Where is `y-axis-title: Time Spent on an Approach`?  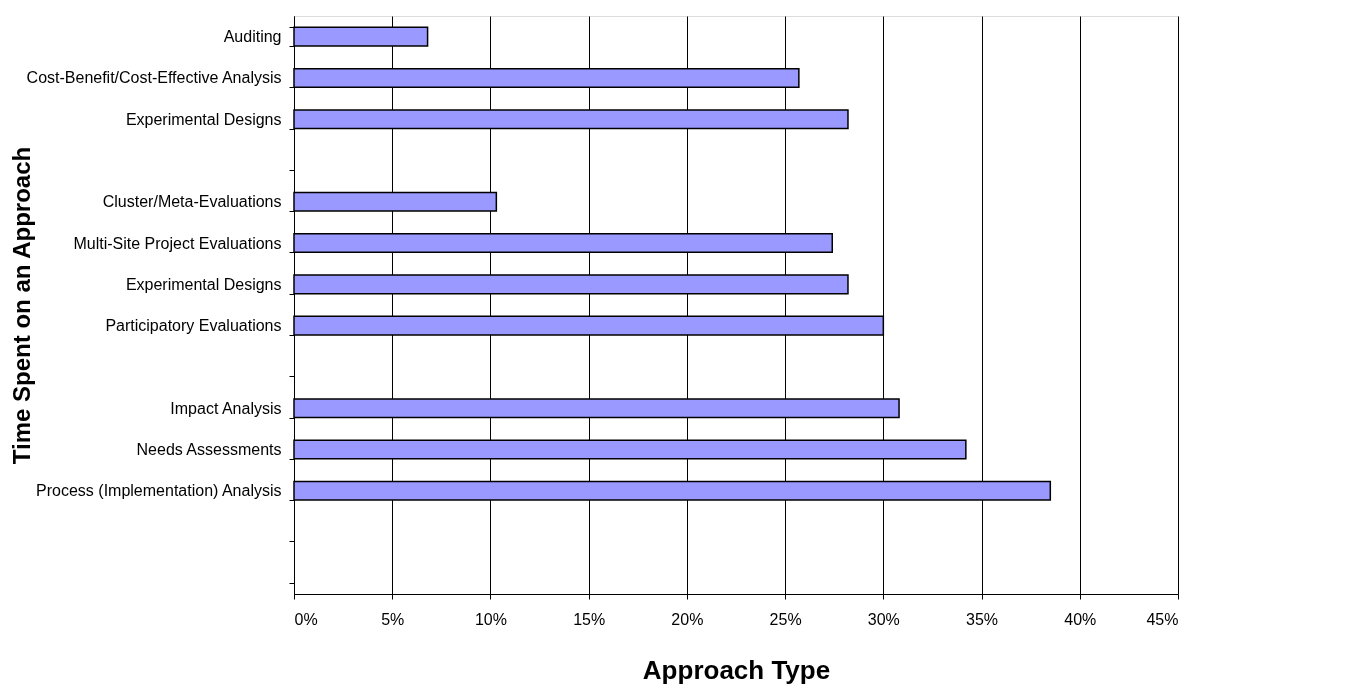
y-axis-title: Time Spent on an Approach is located at coordinates (21, 305).